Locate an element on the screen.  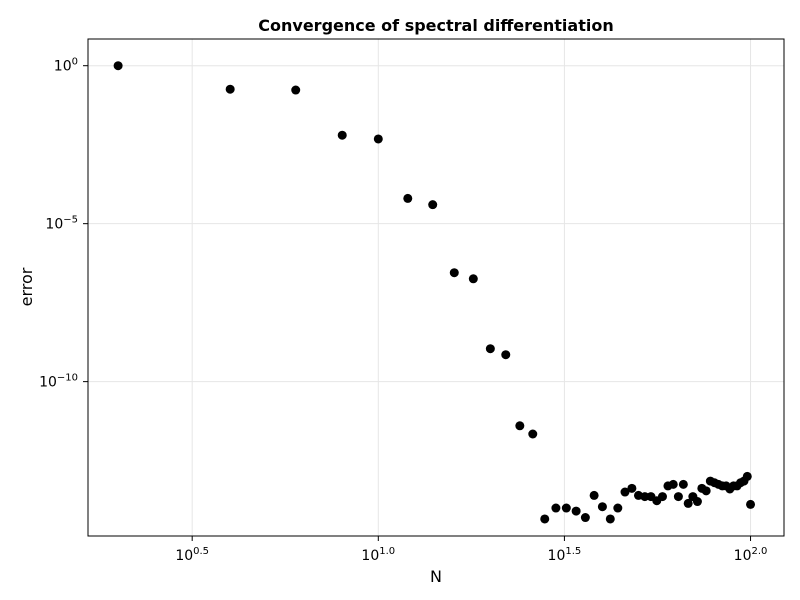
x-tick-label: 102.0 is located at coordinates (751, 555).